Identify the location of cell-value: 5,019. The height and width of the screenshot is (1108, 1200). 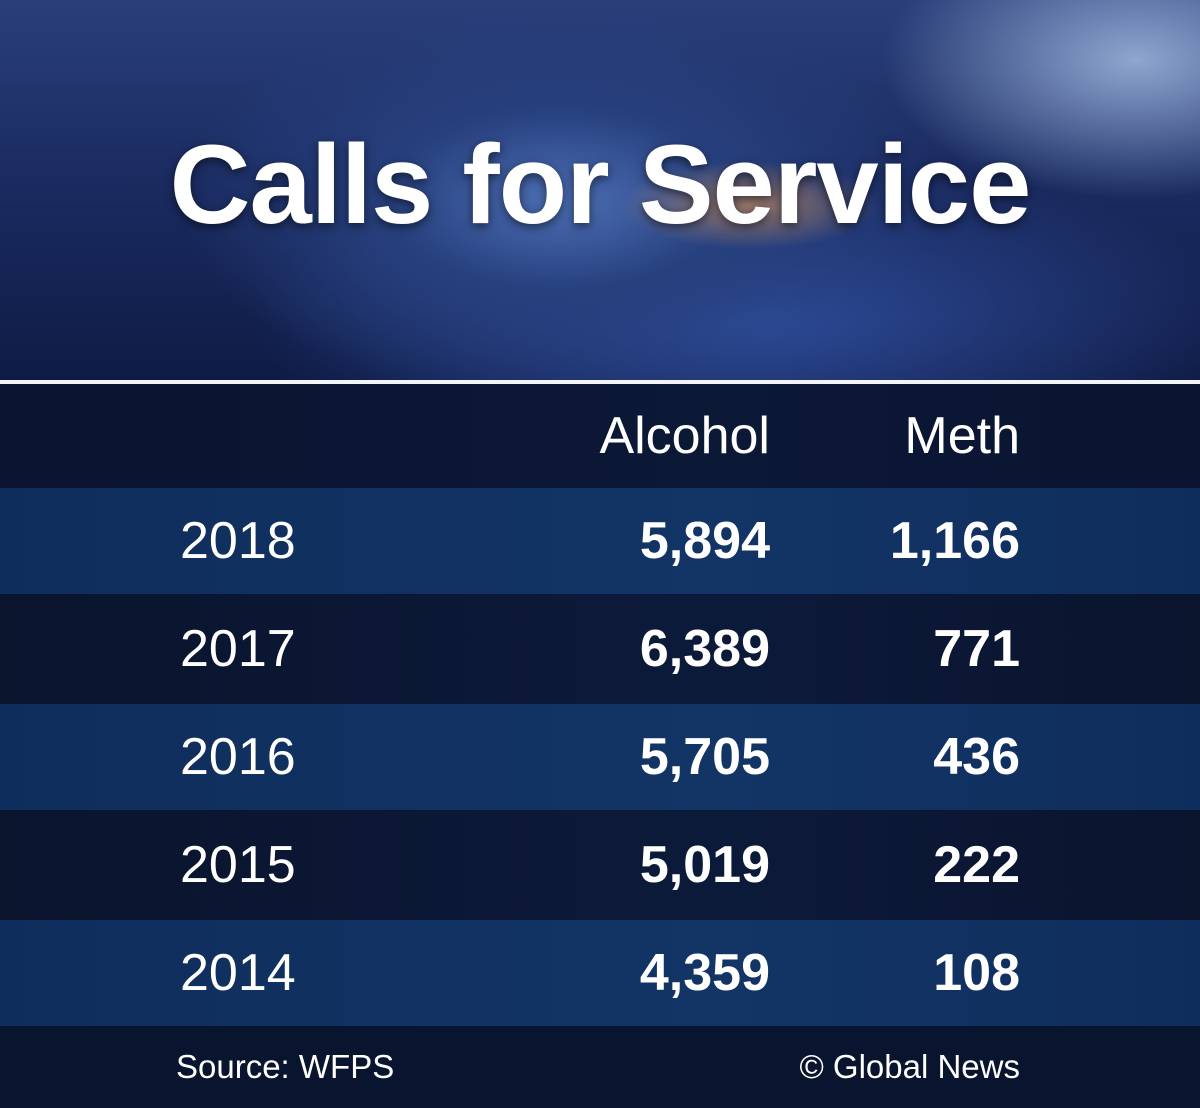
(704, 865).